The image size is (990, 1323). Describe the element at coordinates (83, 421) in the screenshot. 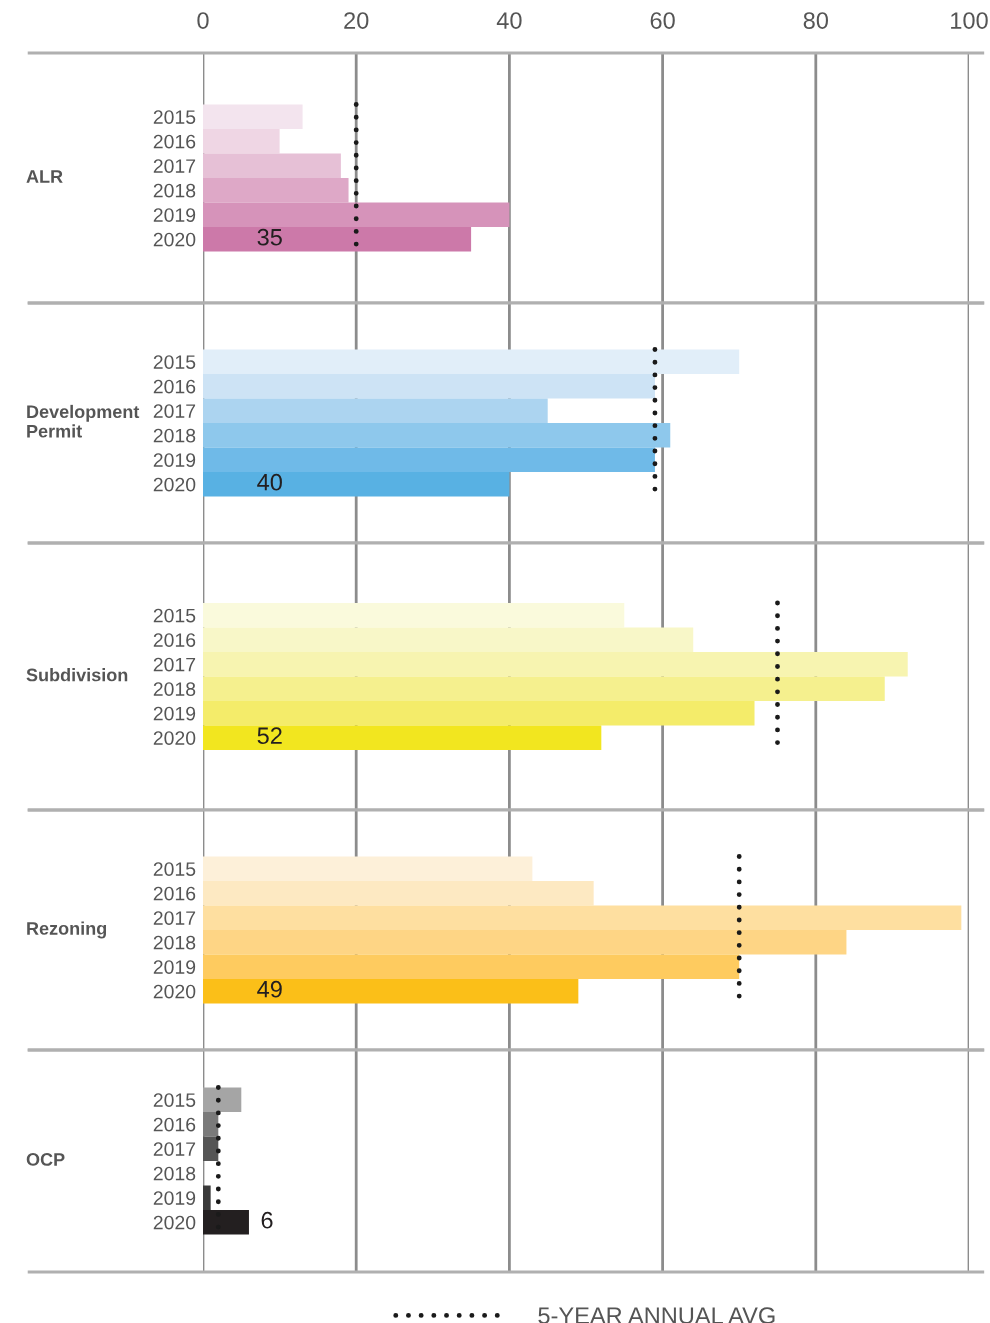

I see `y-axis-title: Development Permit` at that location.